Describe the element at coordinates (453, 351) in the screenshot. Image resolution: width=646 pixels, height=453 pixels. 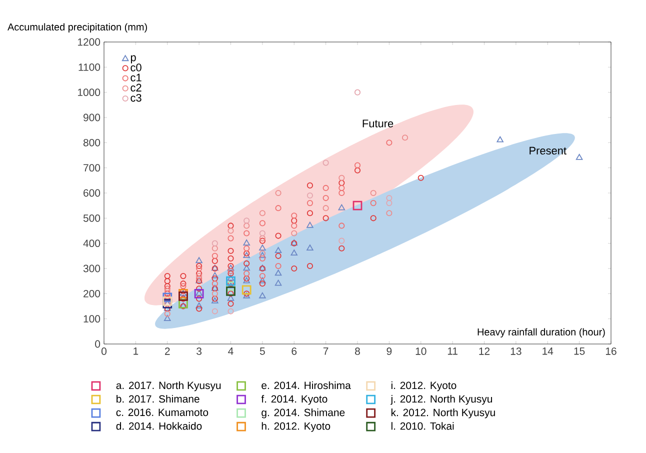
I see `x-tick-label: 11` at that location.